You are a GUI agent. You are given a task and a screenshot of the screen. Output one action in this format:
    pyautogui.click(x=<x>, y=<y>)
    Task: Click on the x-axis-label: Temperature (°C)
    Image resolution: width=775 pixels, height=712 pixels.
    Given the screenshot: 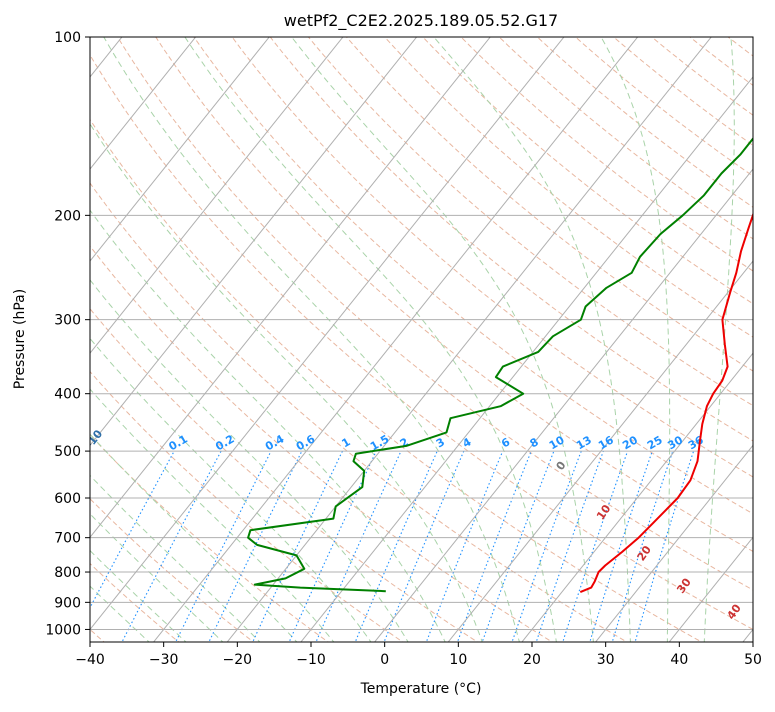 What is the action you would take?
    pyautogui.click(x=421, y=689)
    